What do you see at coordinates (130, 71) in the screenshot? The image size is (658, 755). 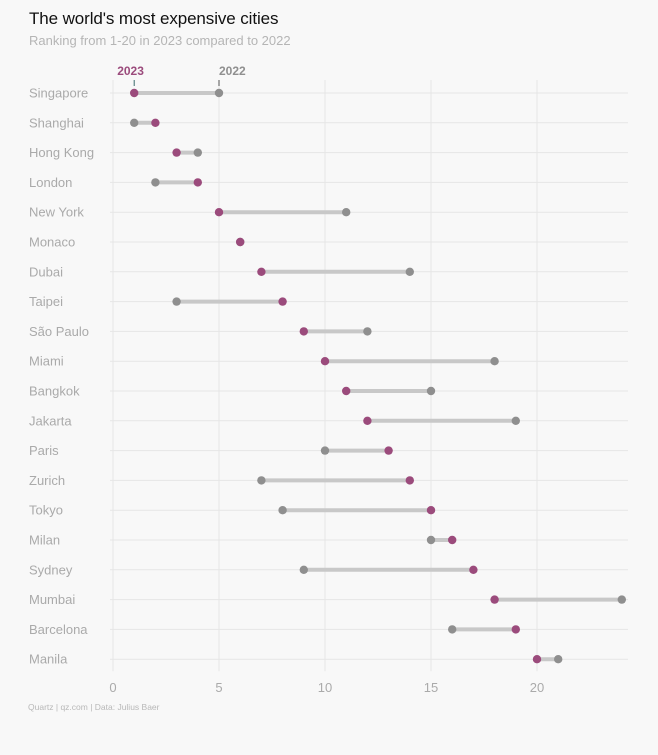 I see `legend-label-2023: 2023` at bounding box center [130, 71].